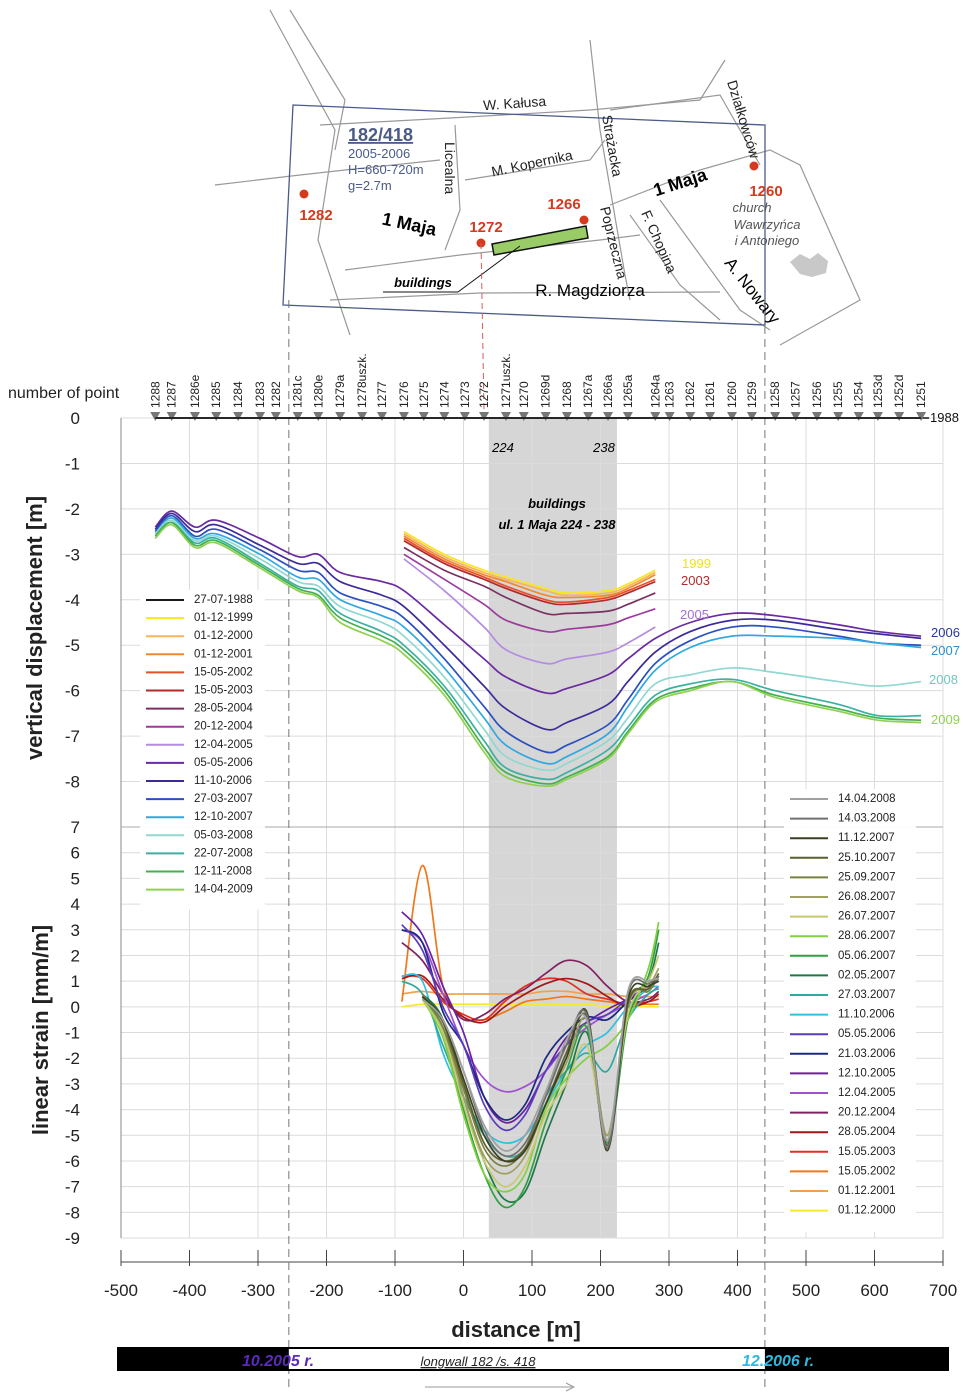  Describe the element at coordinates (223, 799) in the screenshot. I see `legend-label: 27-03-2007` at that location.